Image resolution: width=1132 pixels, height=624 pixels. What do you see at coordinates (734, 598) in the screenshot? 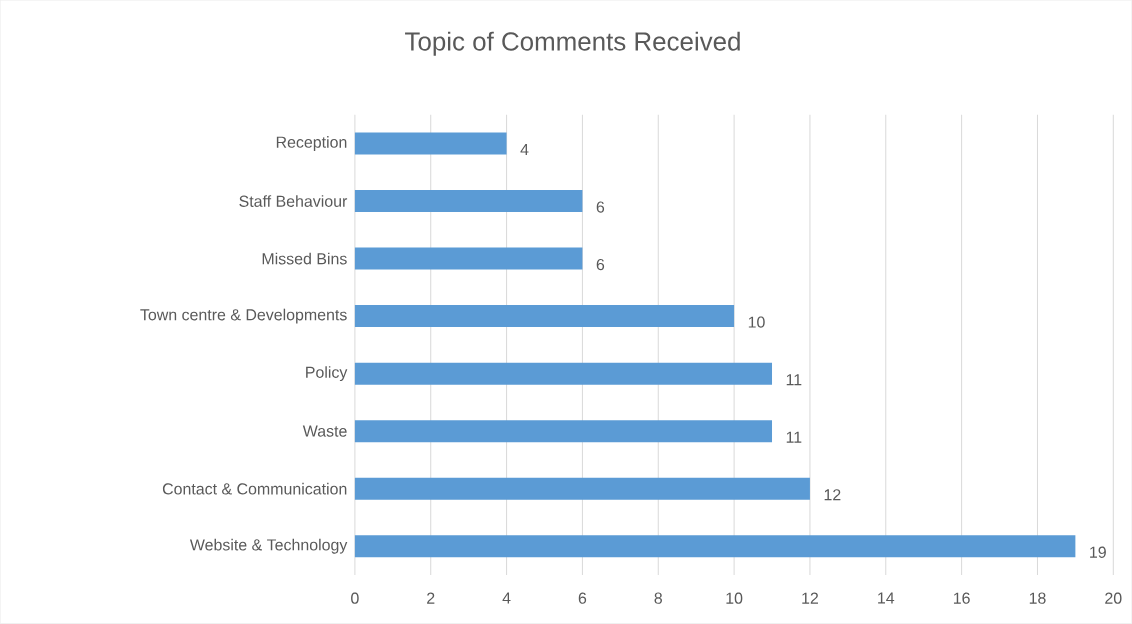
I see `x-tick-label: 10` at bounding box center [734, 598].